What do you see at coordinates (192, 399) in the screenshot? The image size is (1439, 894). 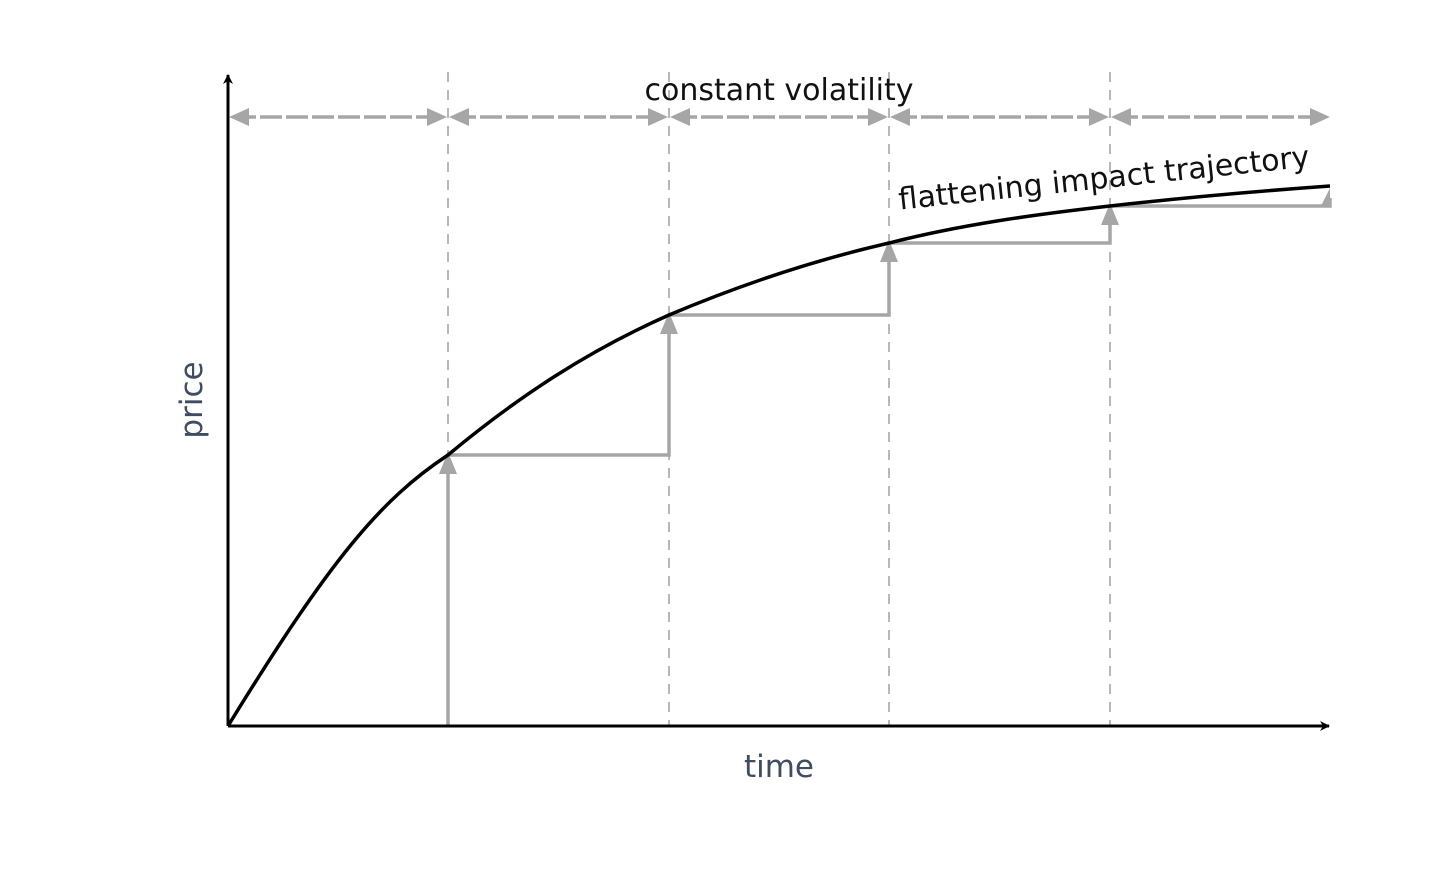 I see `y-axis-label: price` at bounding box center [192, 399].